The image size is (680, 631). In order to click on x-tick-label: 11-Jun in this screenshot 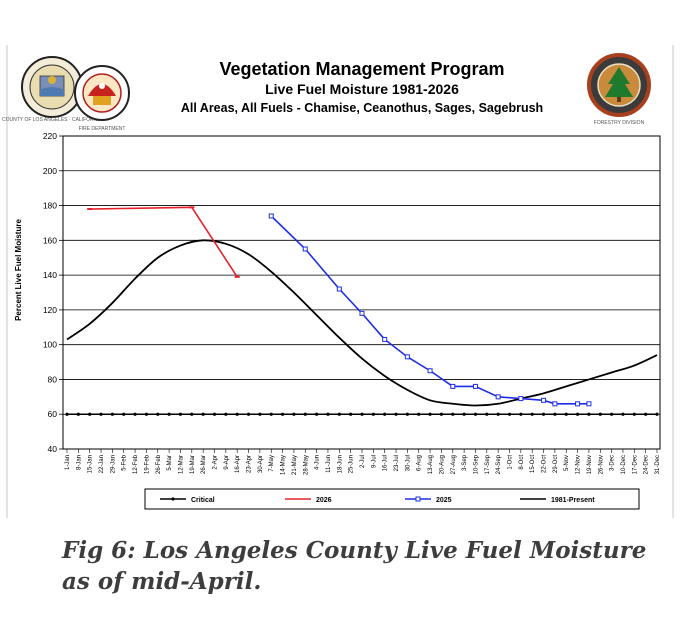, I will do `click(329, 464)`.